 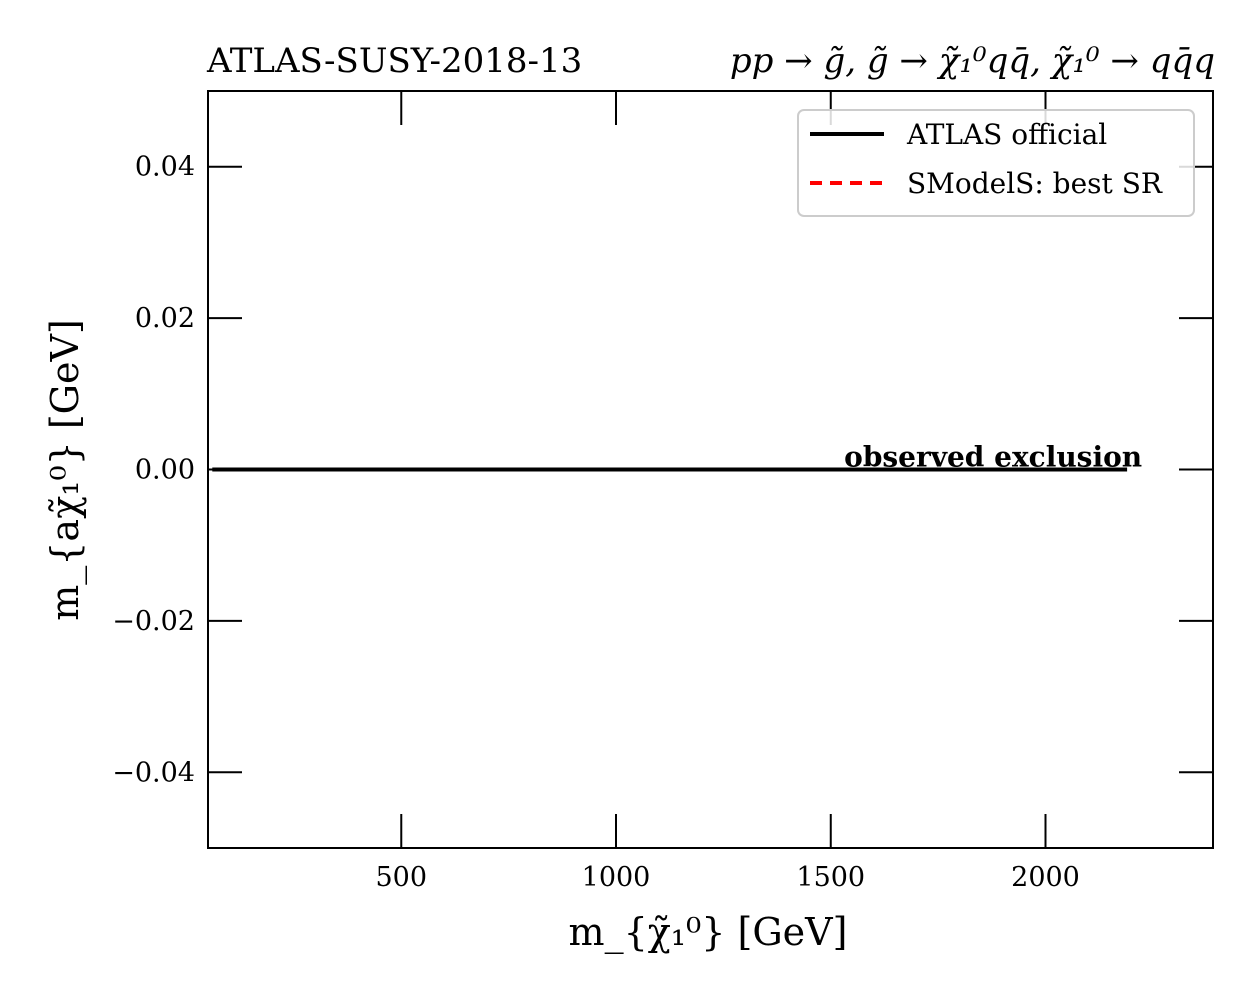 I want to click on chart-title-left: ATLAS-SUSY-2018-13, so click(x=394, y=61).